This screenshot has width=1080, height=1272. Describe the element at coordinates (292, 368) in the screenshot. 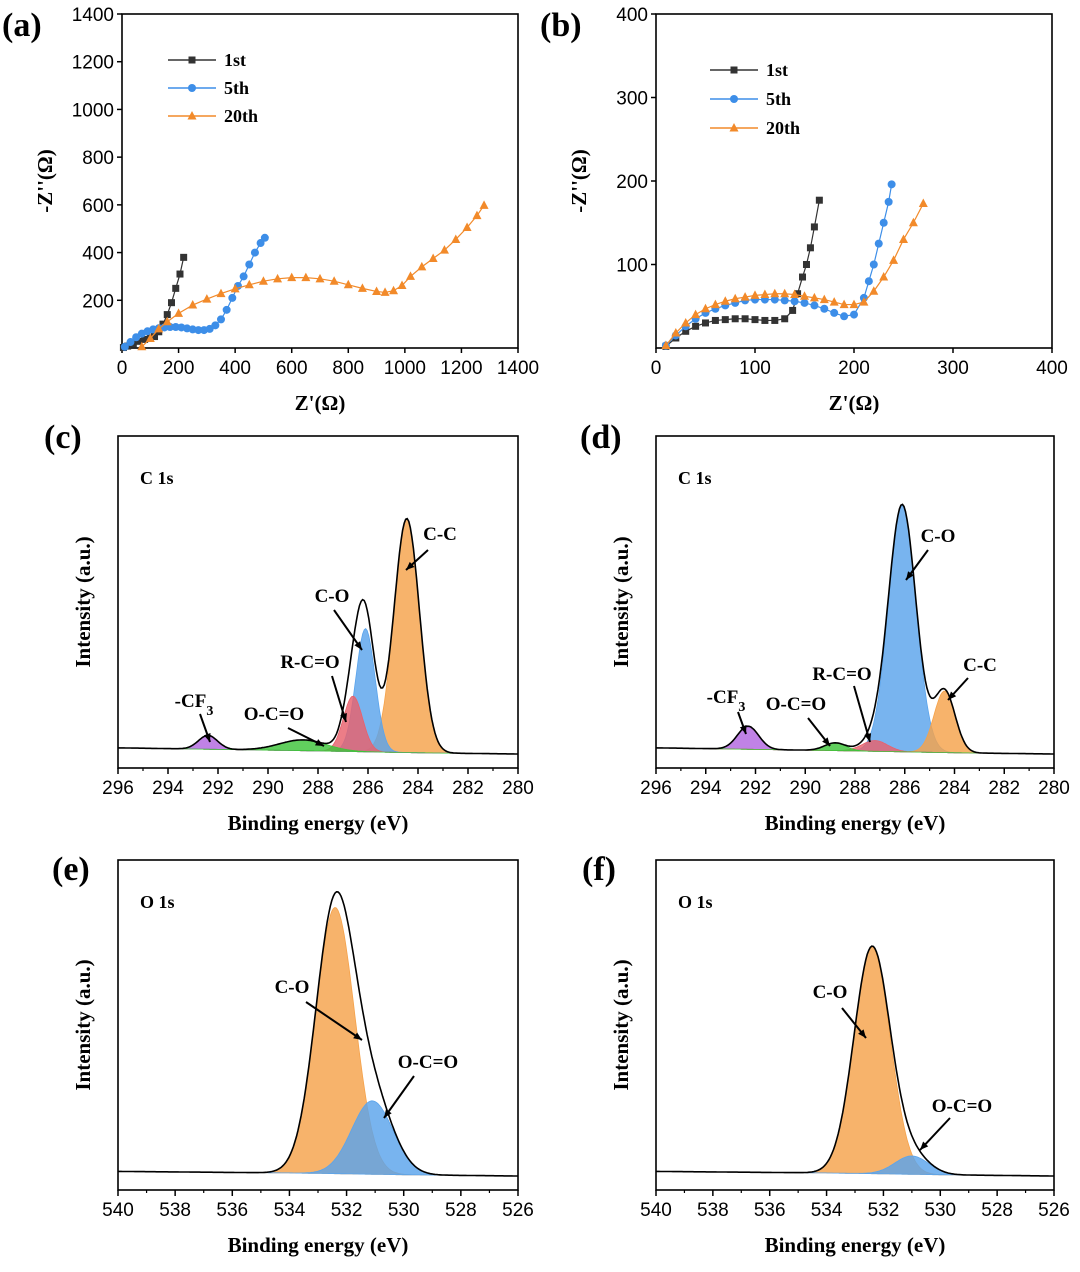

I see `x-tick-label: 600` at that location.